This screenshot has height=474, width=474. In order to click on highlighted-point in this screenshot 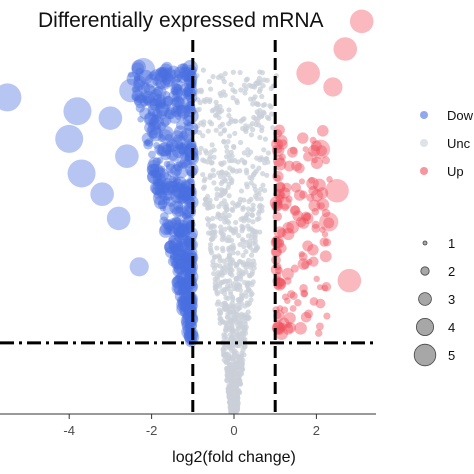, I will do `click(127, 156)`.